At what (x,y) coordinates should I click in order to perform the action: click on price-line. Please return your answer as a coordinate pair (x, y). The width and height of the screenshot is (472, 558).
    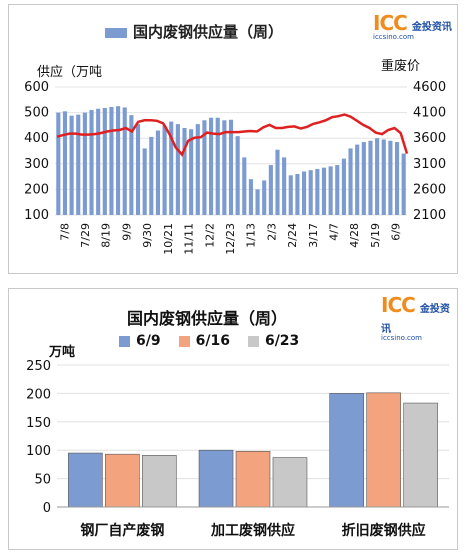
    Looking at the image, I should click on (232, 135).